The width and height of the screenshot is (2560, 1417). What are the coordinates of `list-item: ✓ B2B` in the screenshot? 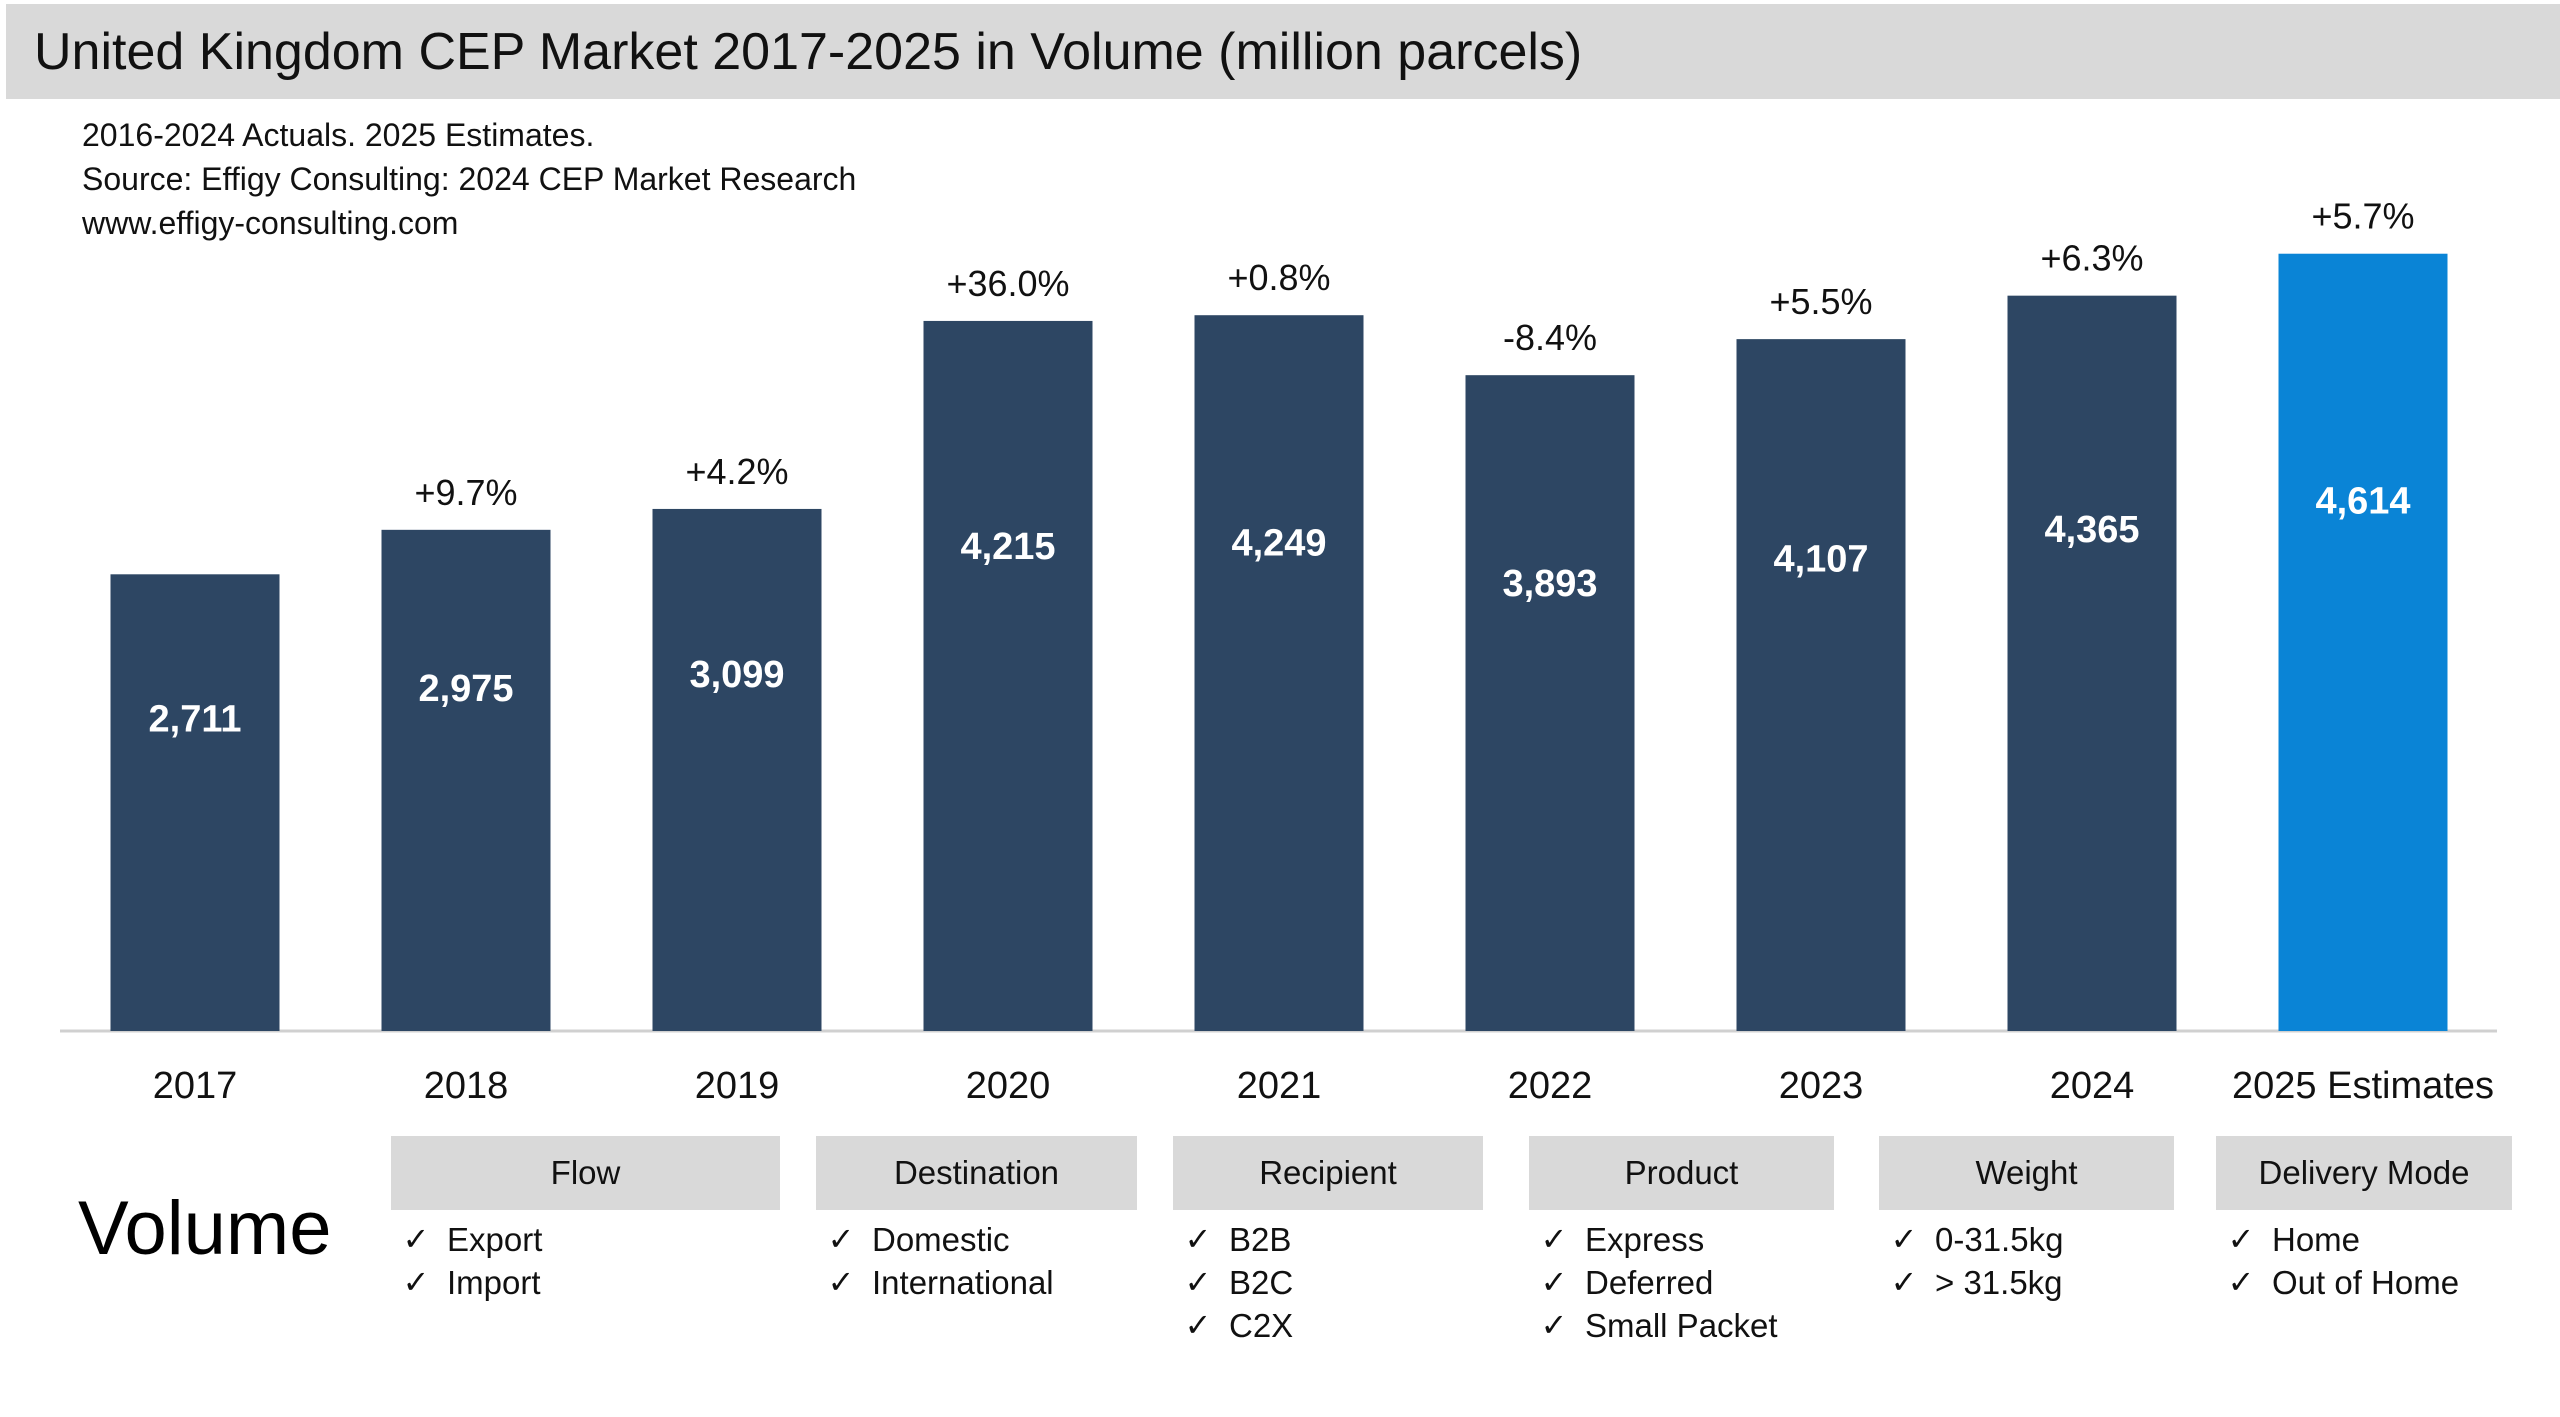 It's located at (1328, 1239).